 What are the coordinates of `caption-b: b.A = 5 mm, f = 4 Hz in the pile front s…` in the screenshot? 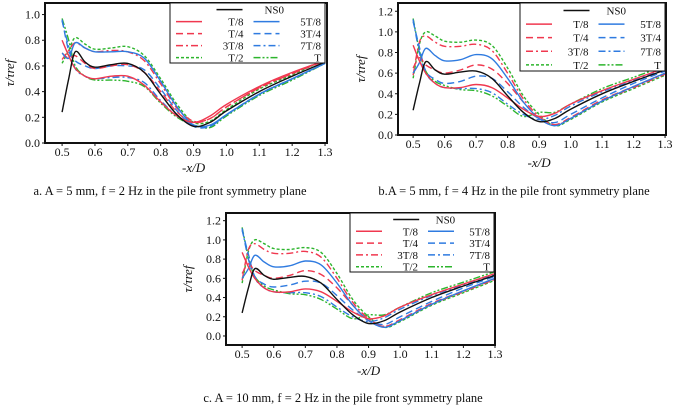 It's located at (514, 191).